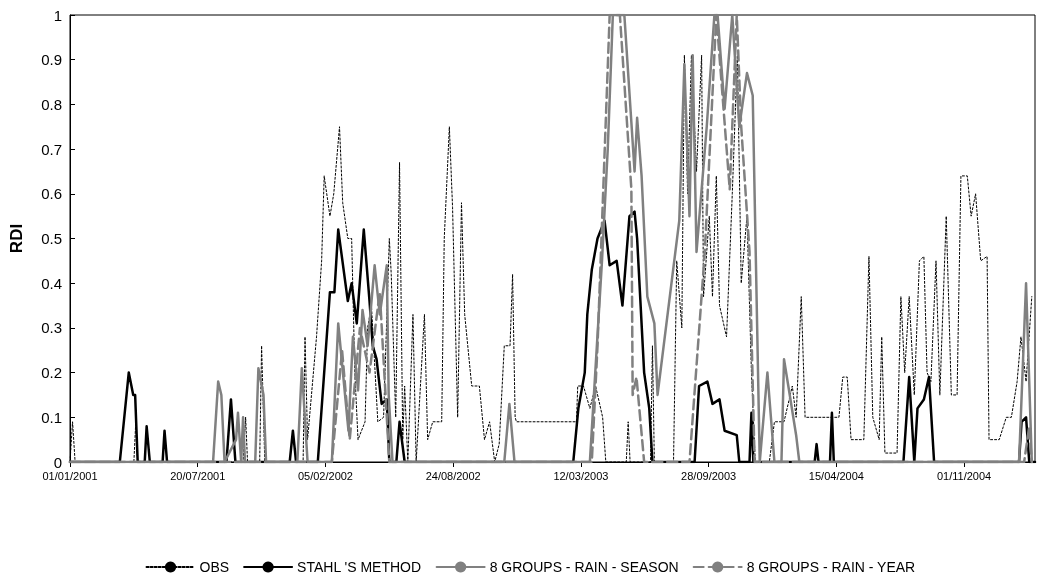 This screenshot has width=1061, height=585. I want to click on y-axis-title: RDI, so click(16, 238).